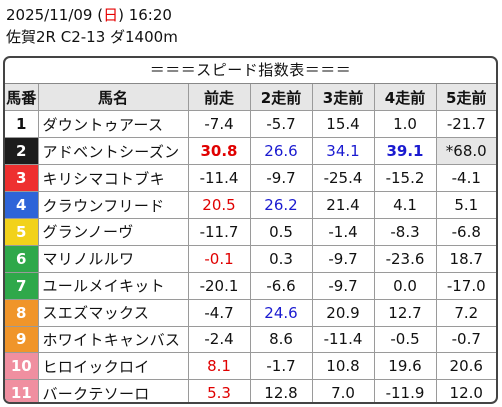 This screenshot has height=407, width=502. I want to click on speed-index-cell: 21.4, so click(343, 205).